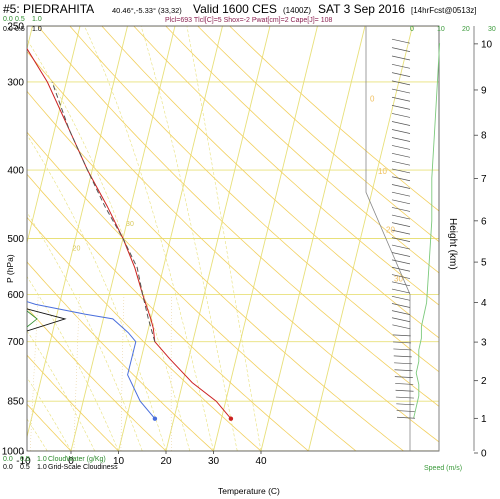 The image size is (500, 499). I want to click on height-tick-label: 8, so click(484, 136).